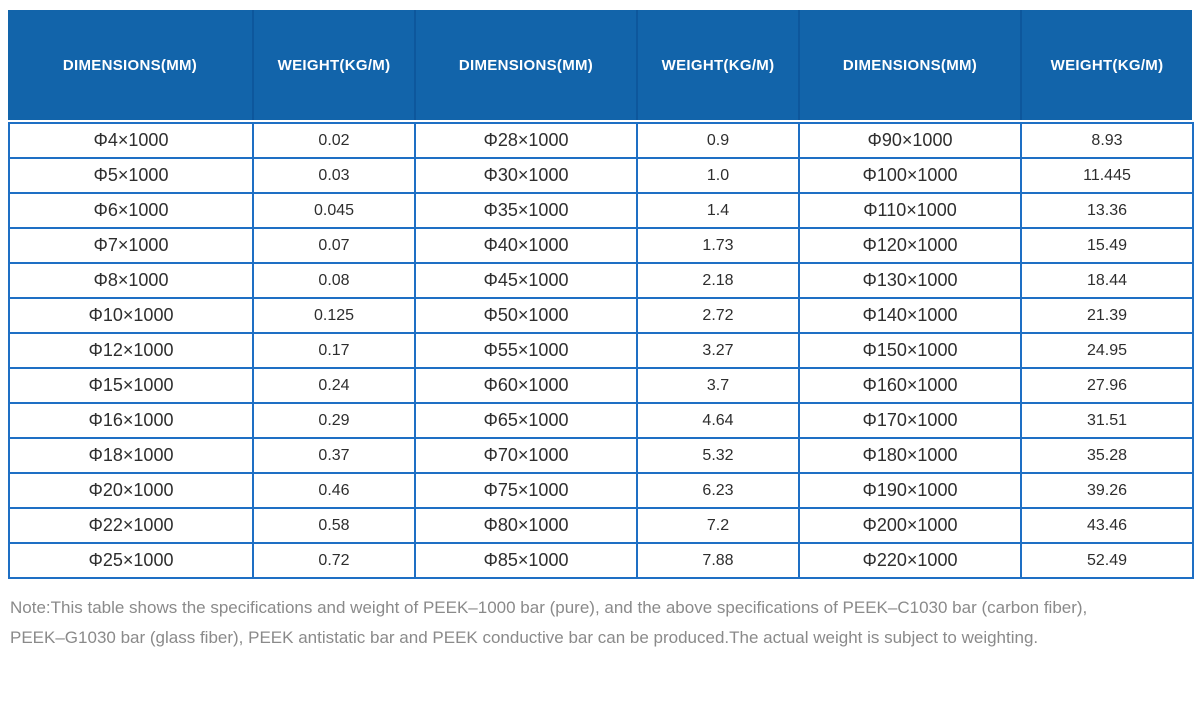 The width and height of the screenshot is (1200, 704). I want to click on weight-cell: 8.93, so click(1107, 140).